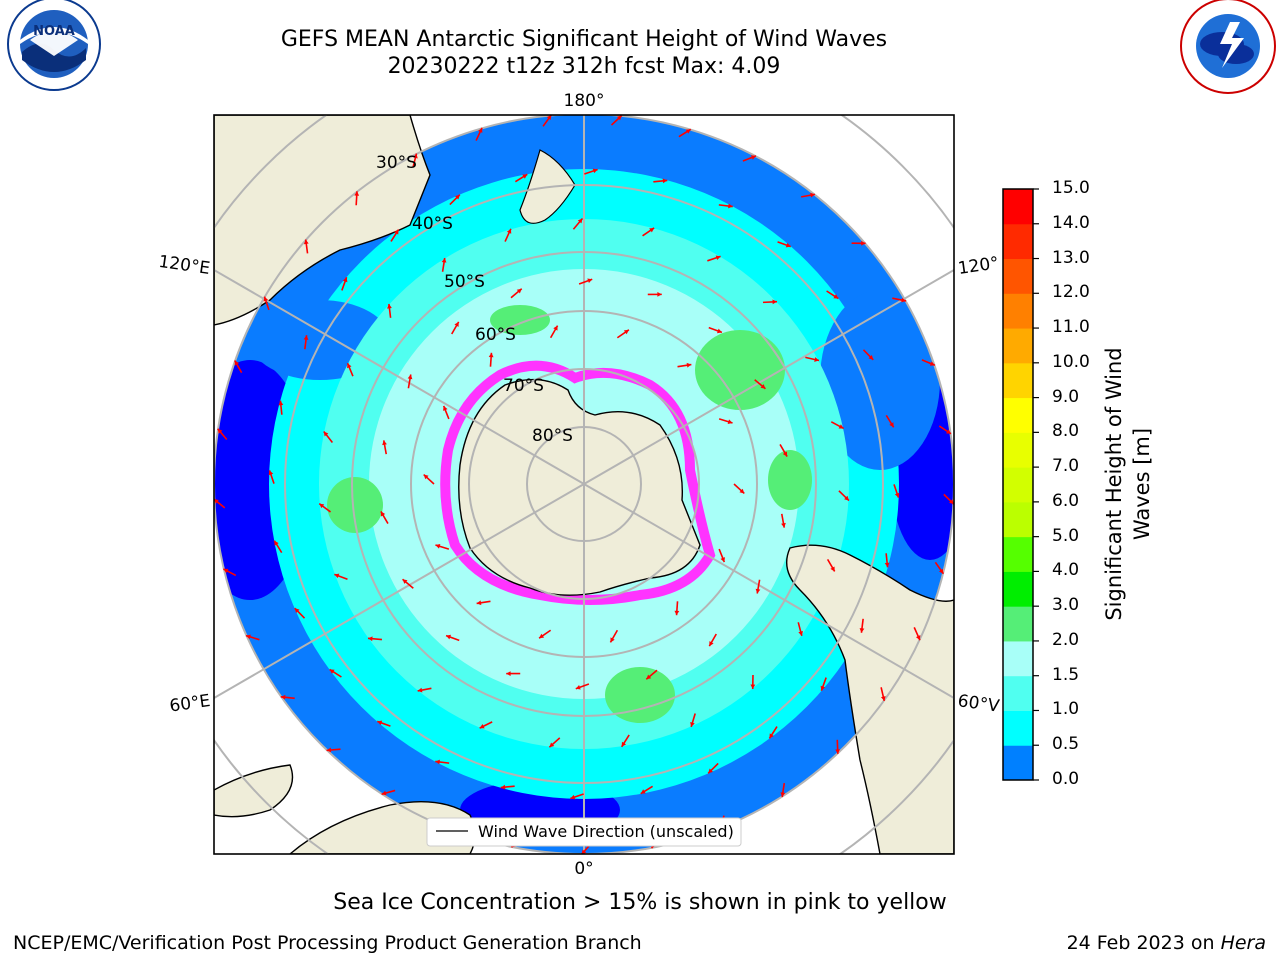  Describe the element at coordinates (584, 101) in the screenshot. I see `lon-label-180: 180°` at that location.